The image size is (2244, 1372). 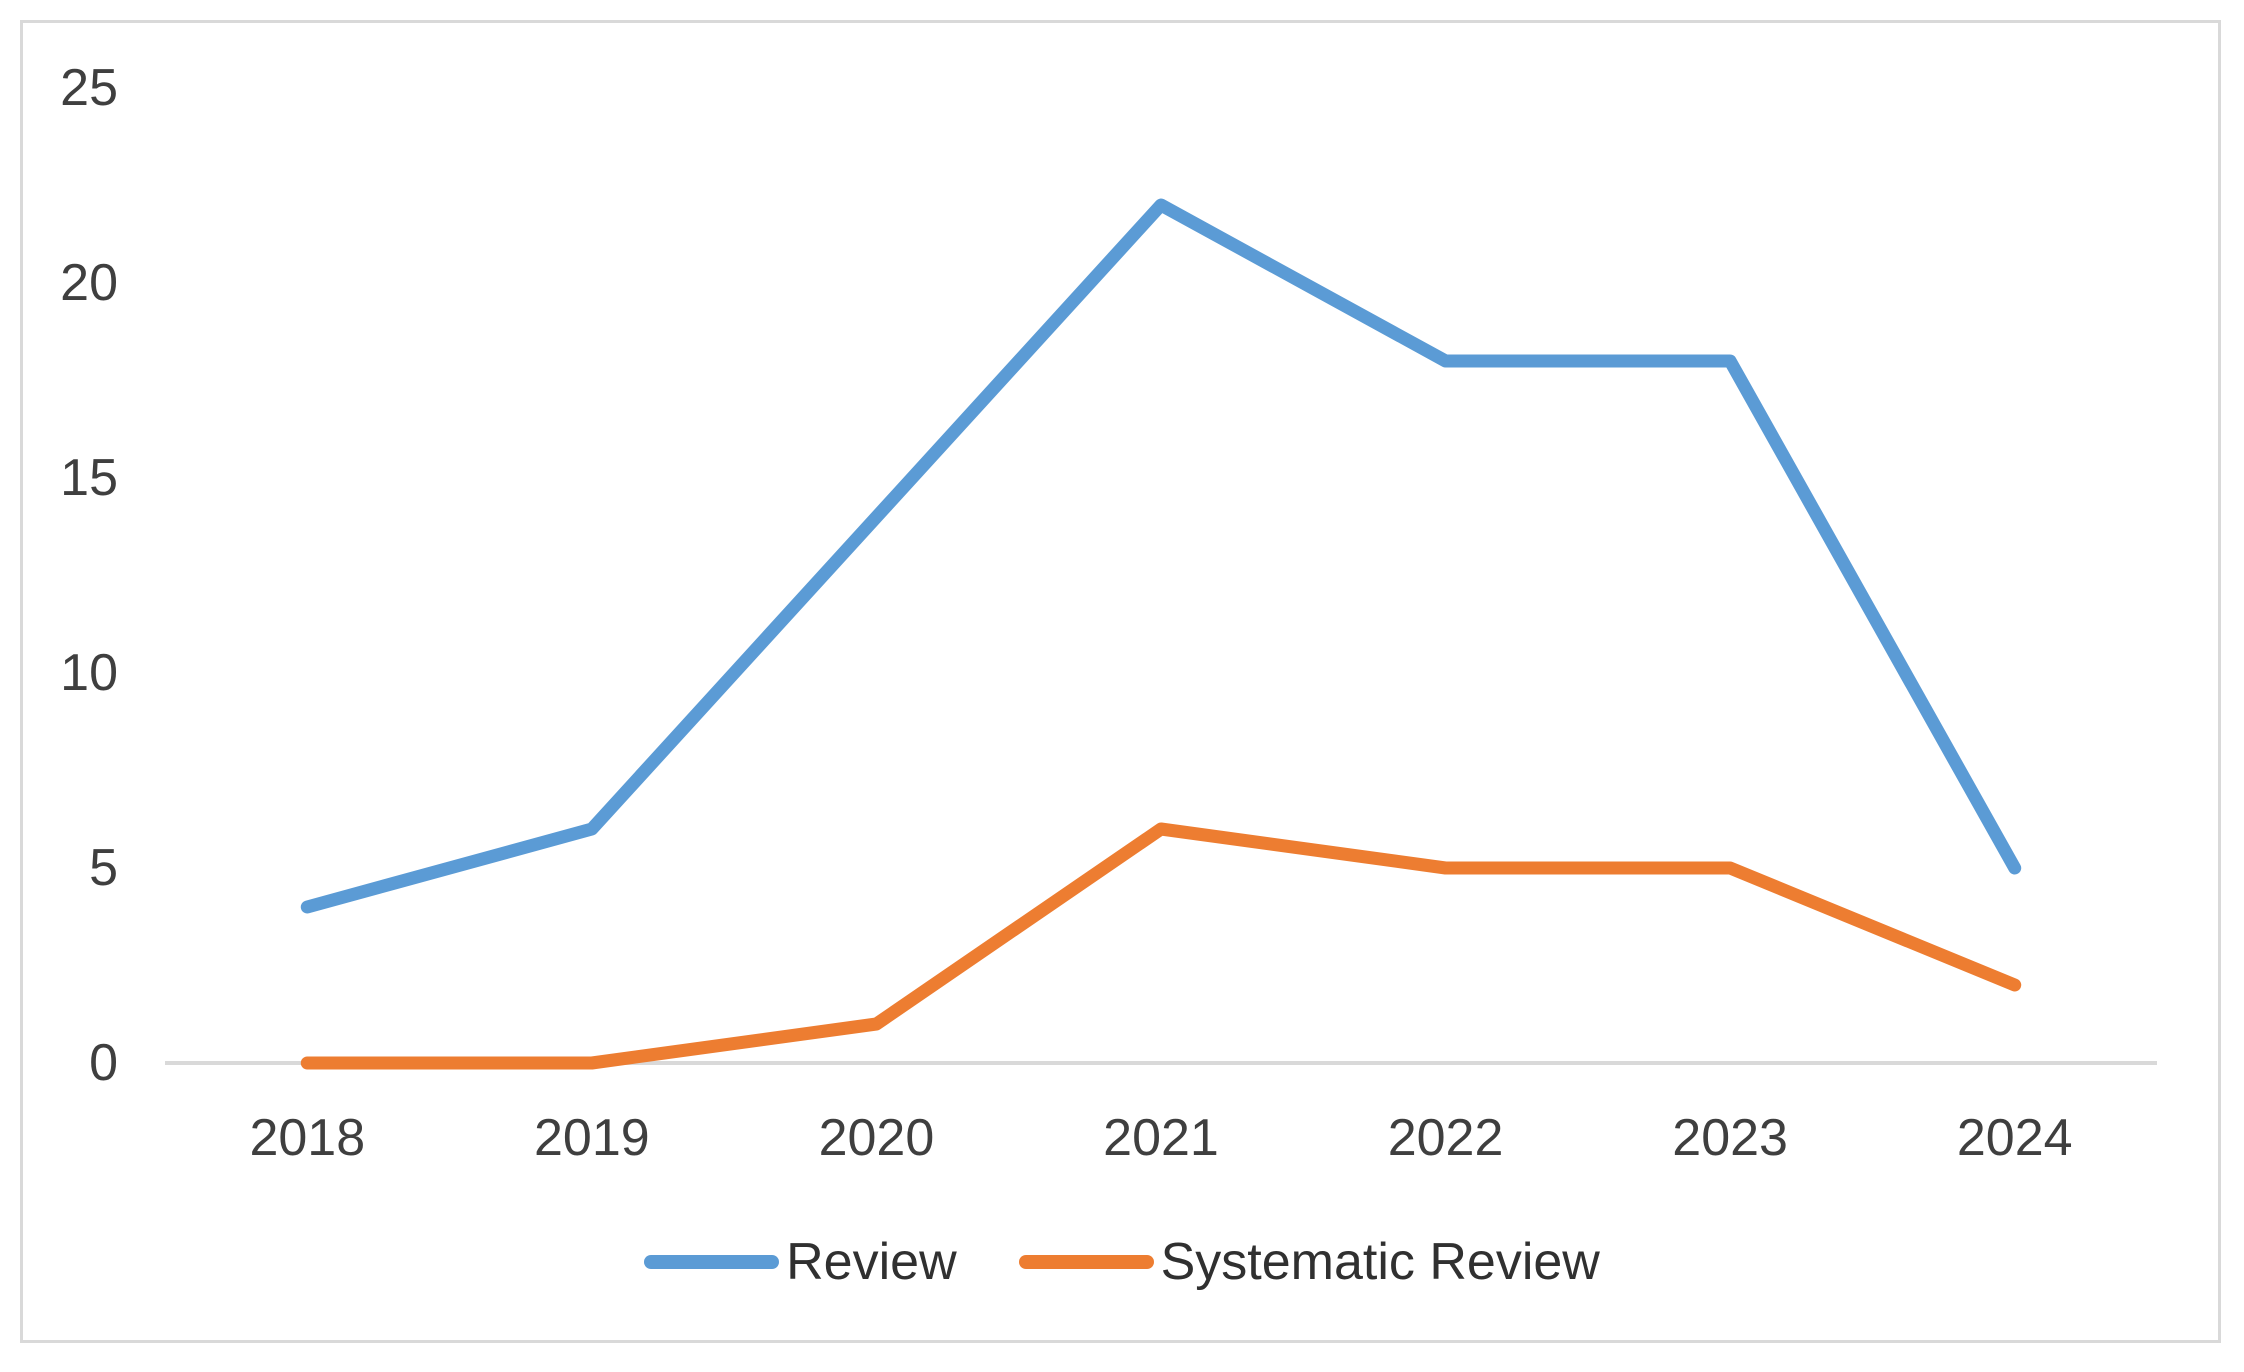 I want to click on systematic-review-line-series, so click(x=1161, y=946).